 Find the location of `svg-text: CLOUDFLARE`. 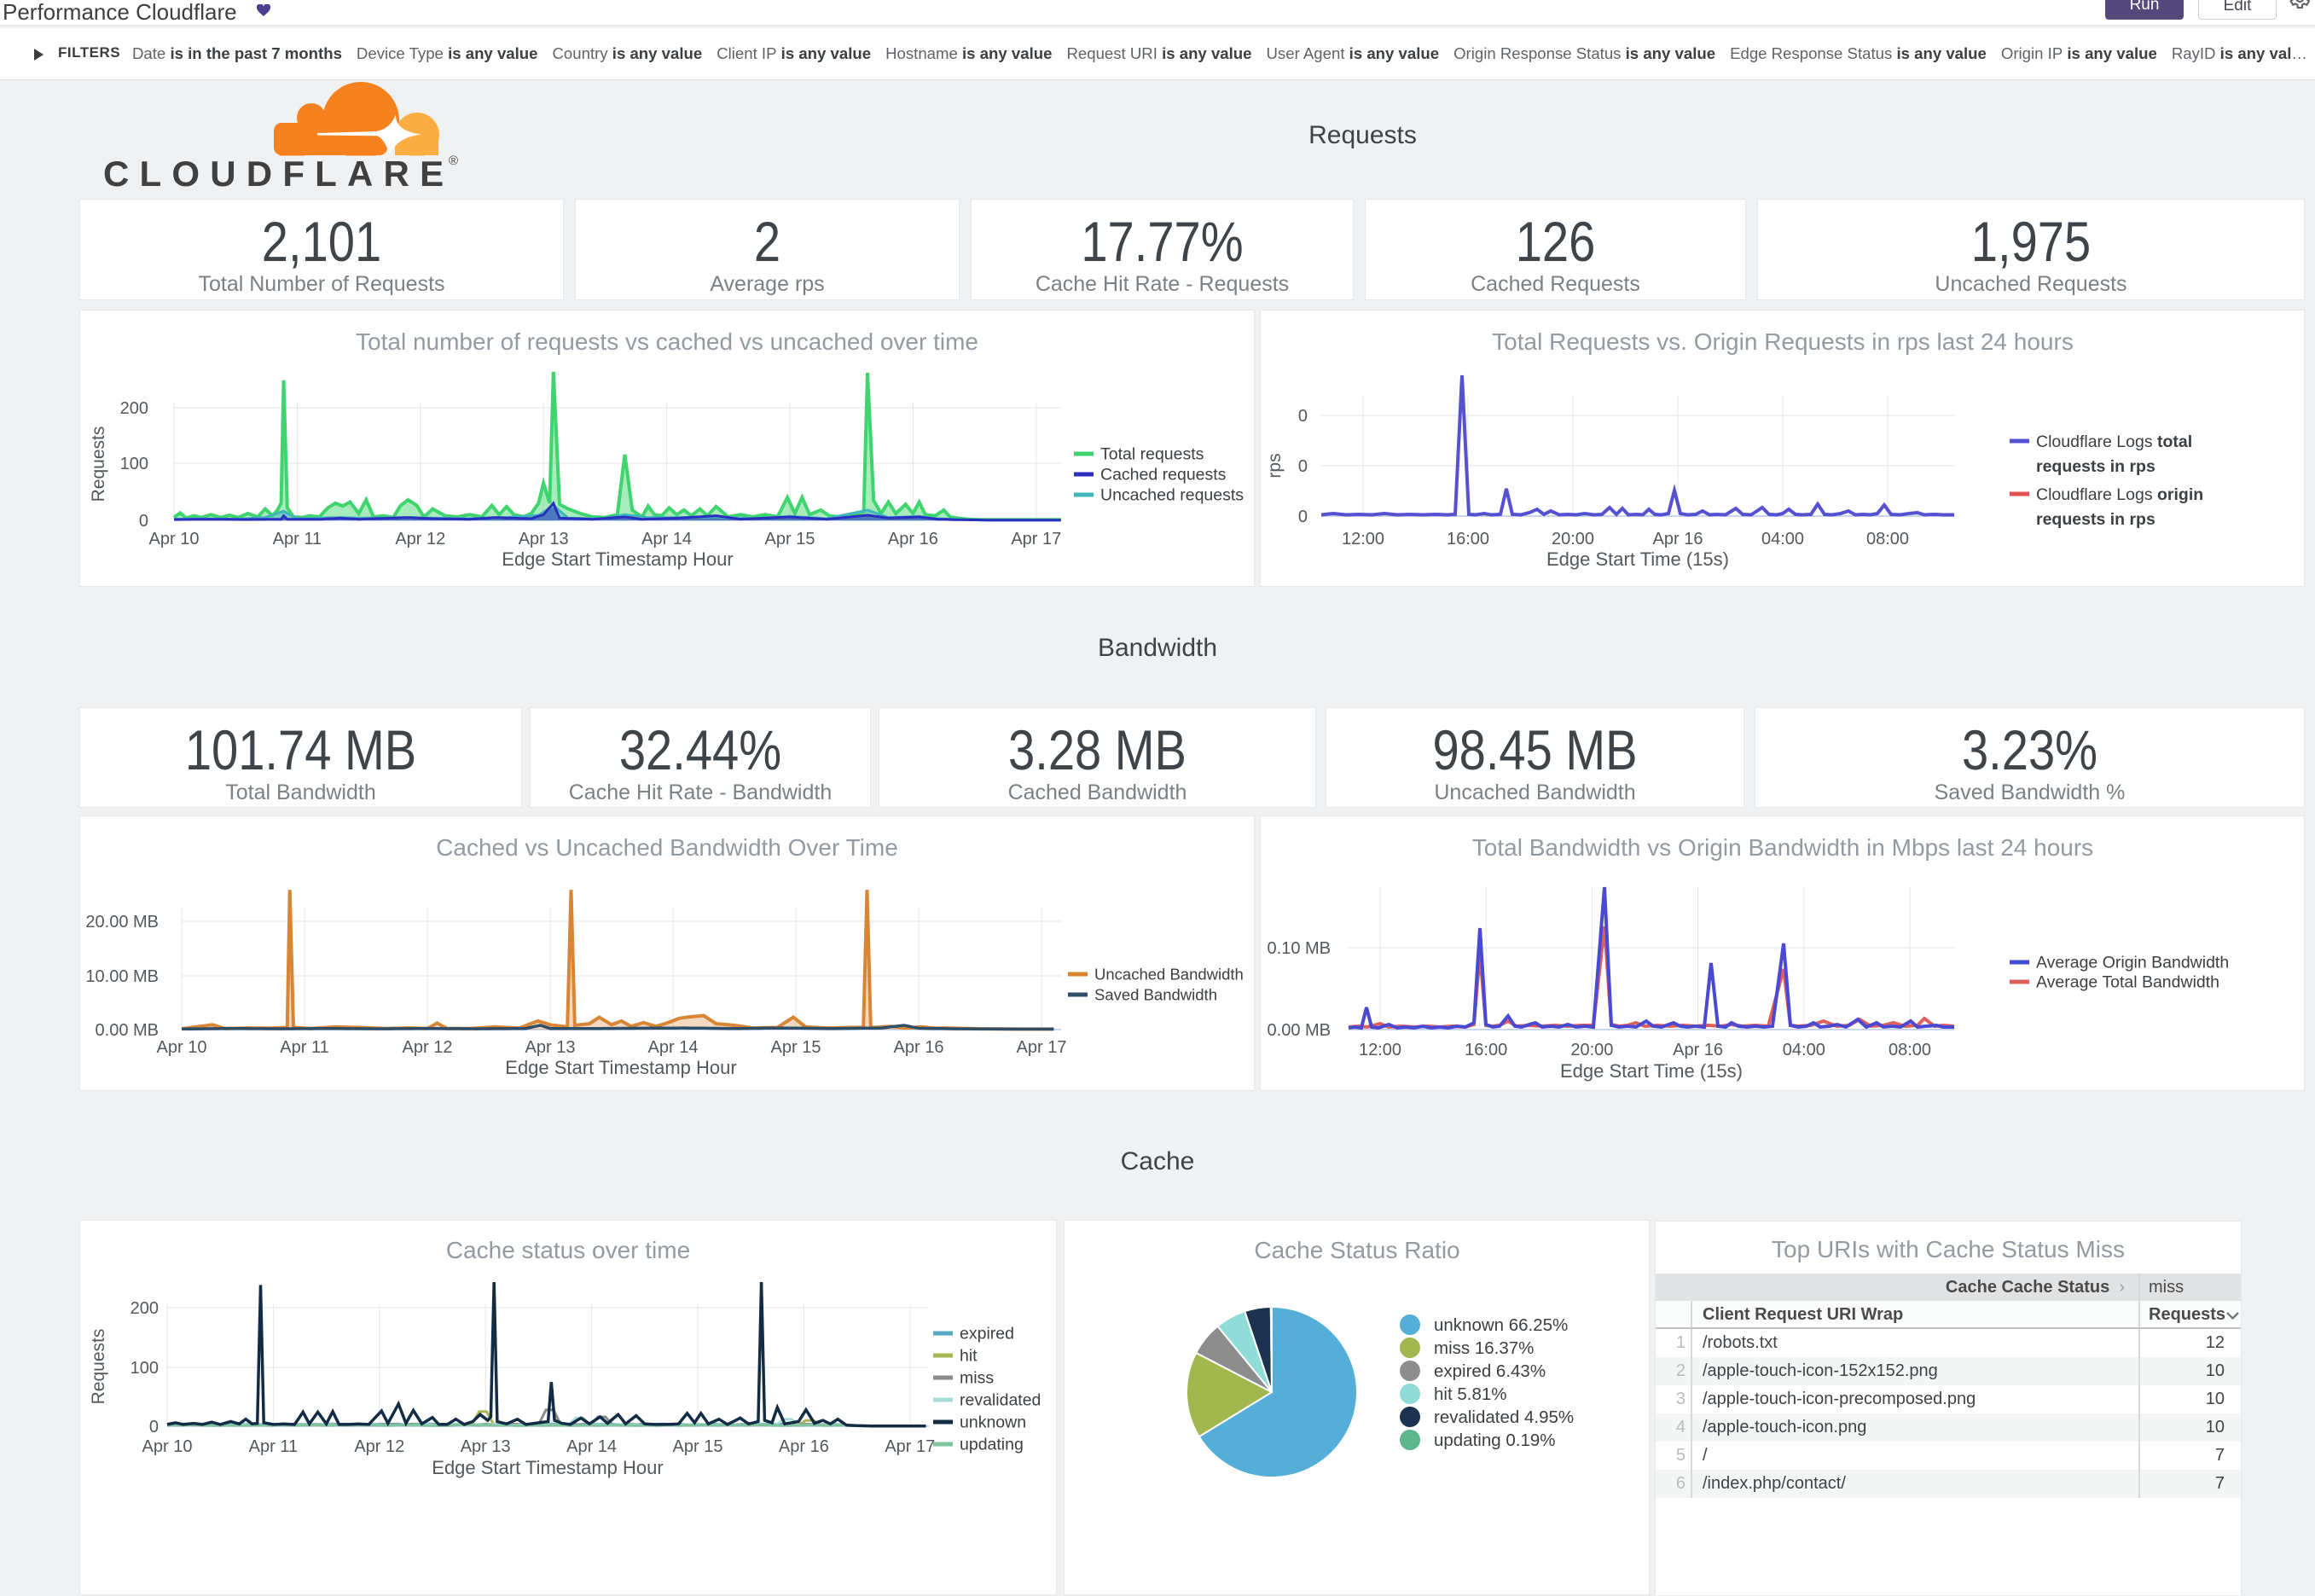

svg-text: CLOUDFLARE is located at coordinates (278, 174).